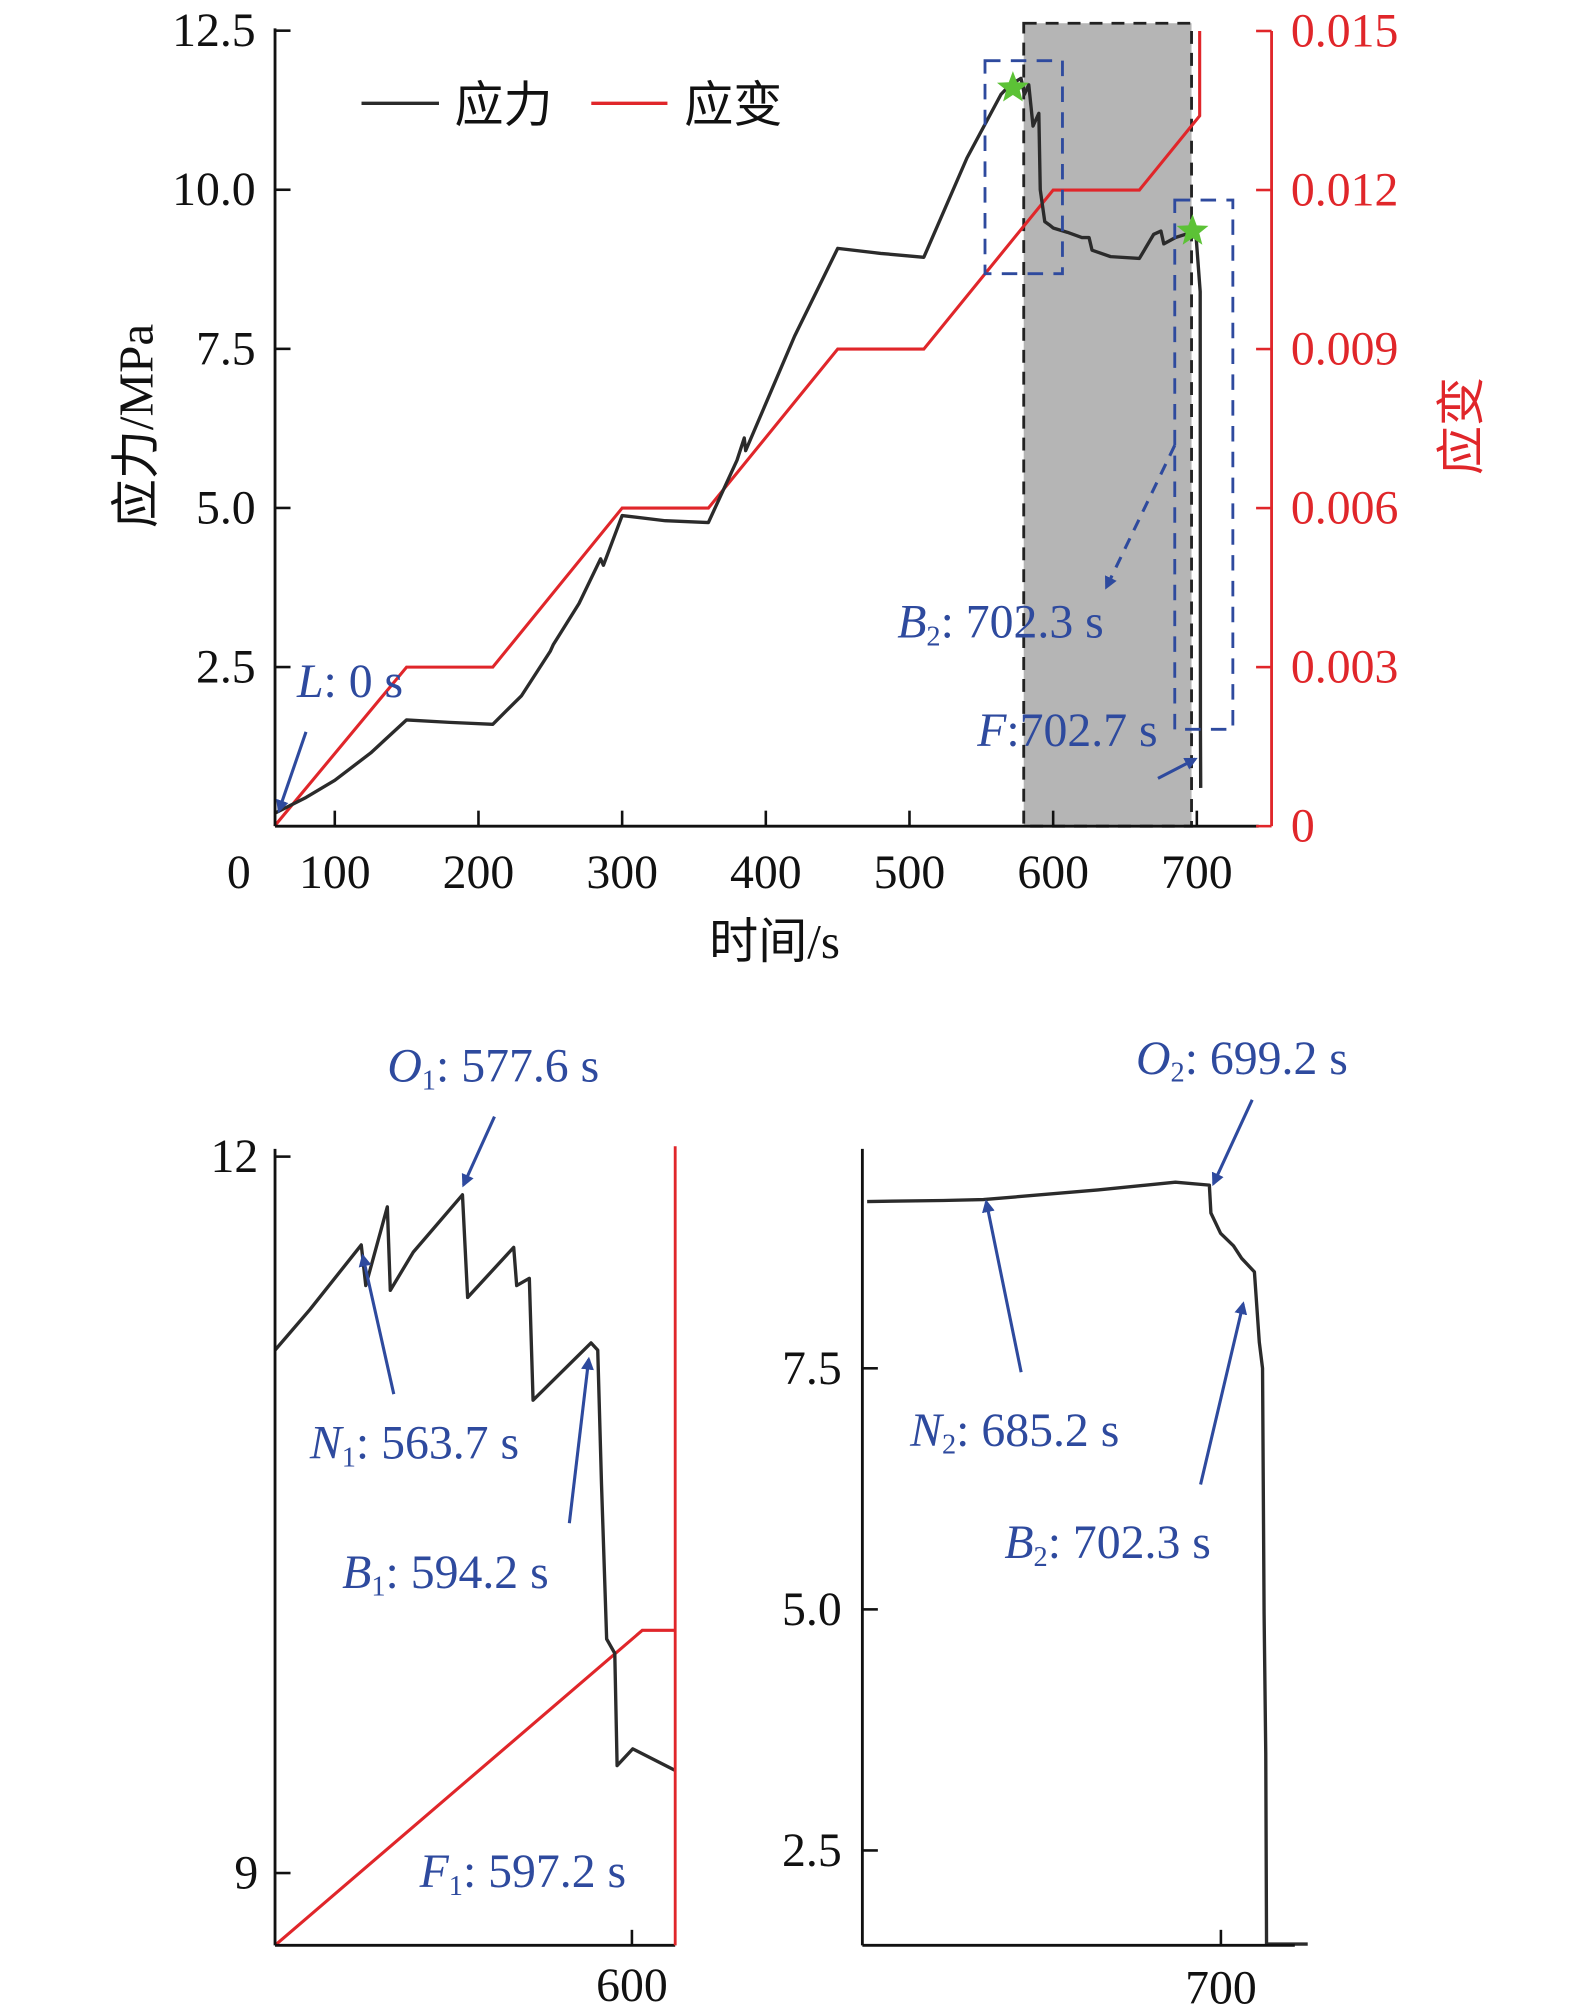 The image size is (1575, 2006). Describe the element at coordinates (226, 667) in the screenshot. I see `y-tick-label: 2.5` at that location.